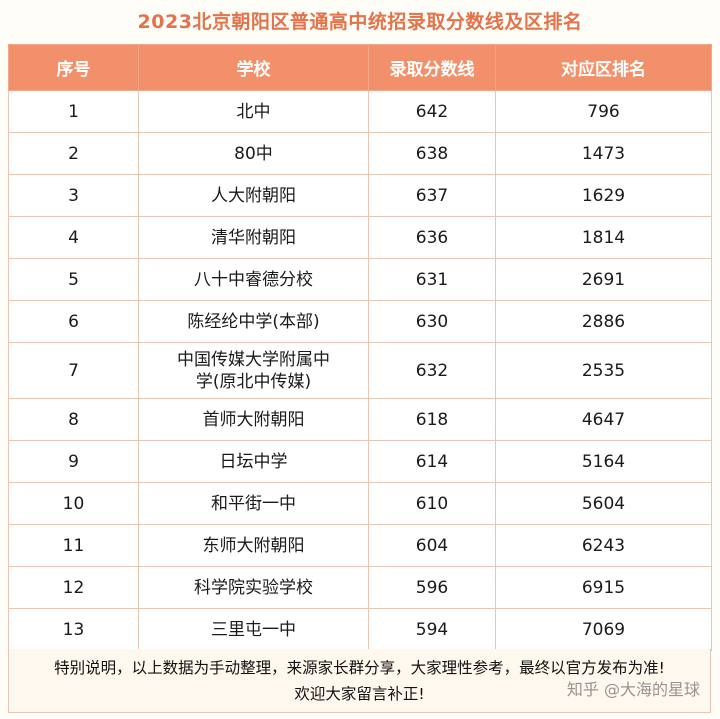 The height and width of the screenshot is (719, 720). What do you see at coordinates (432, 587) in the screenshot?
I see `cell-score: 596` at bounding box center [432, 587].